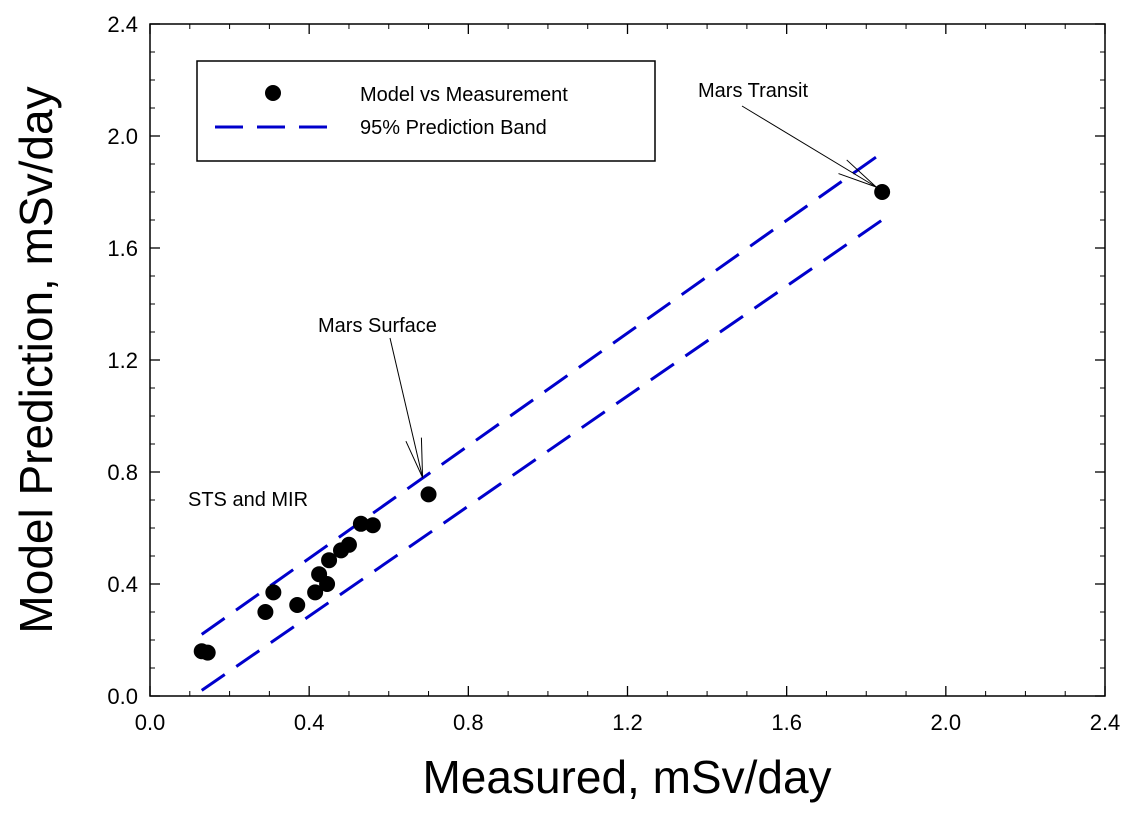 The width and height of the screenshot is (1132, 830). I want to click on legend-label-band: 95% Prediction Band, so click(453, 128).